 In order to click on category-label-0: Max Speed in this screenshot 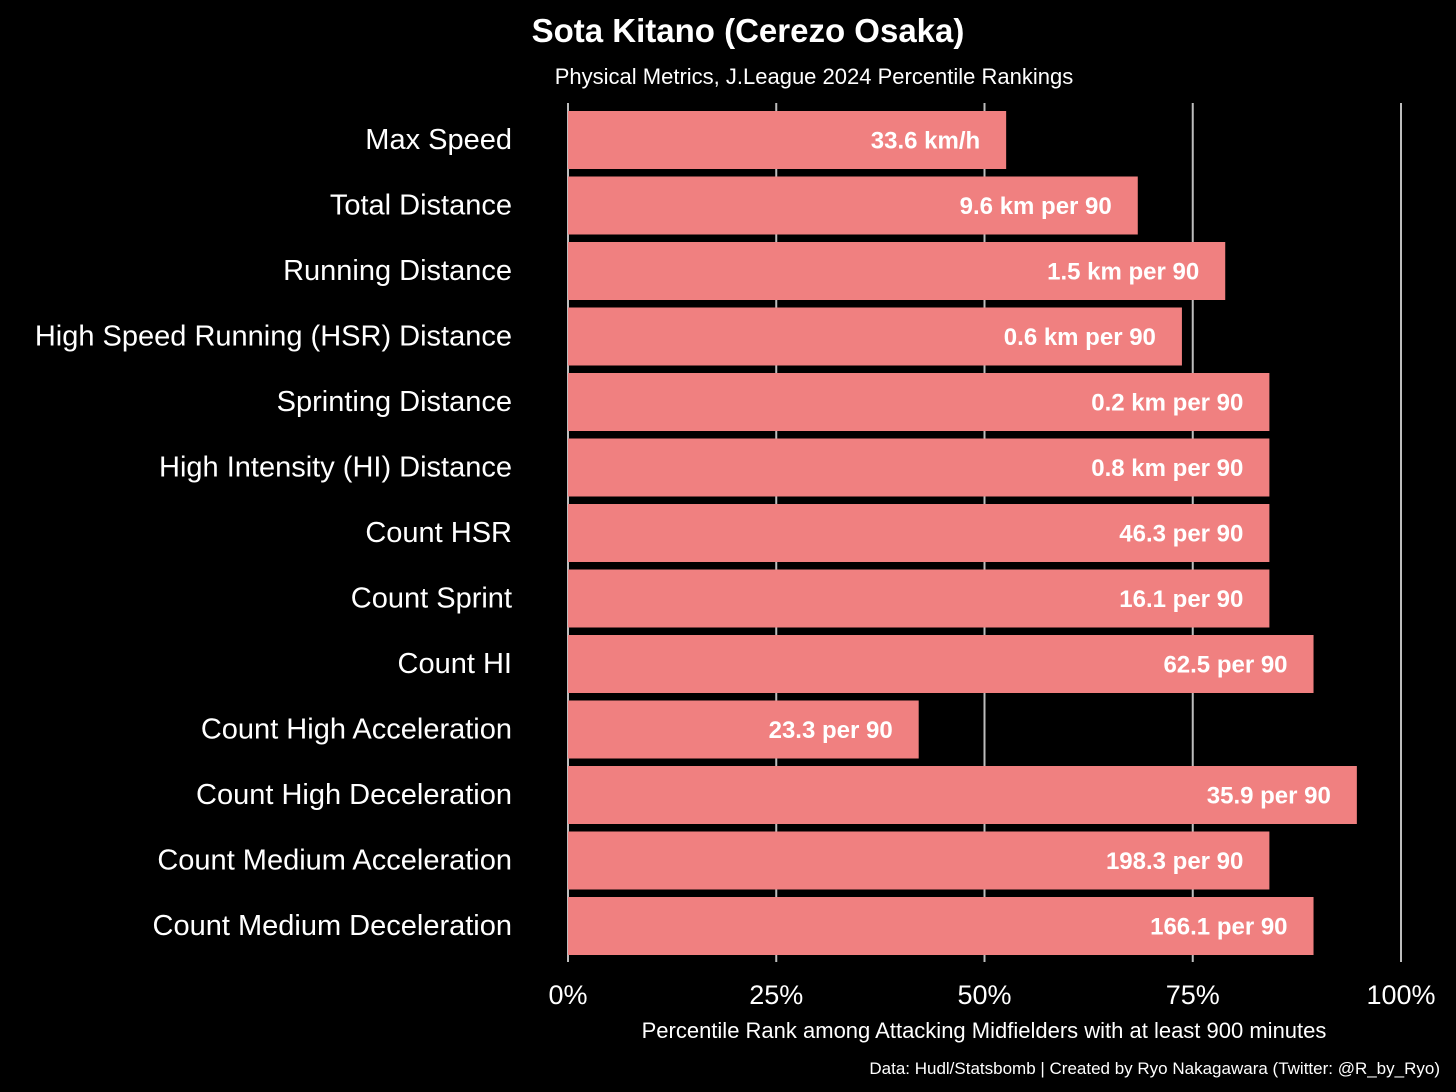, I will do `click(438, 140)`.